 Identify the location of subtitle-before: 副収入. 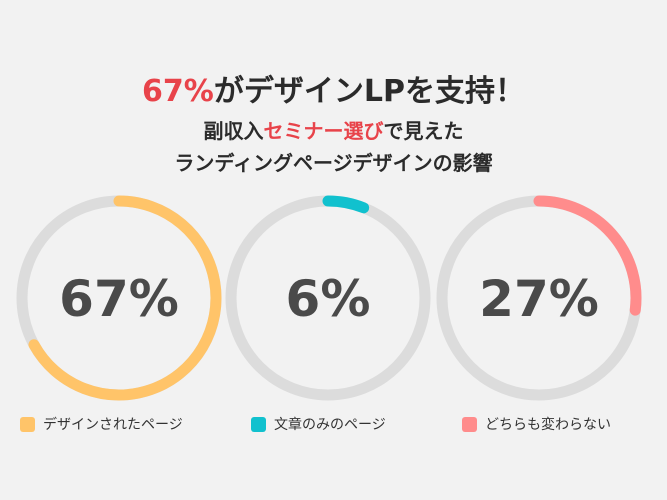
(233, 131).